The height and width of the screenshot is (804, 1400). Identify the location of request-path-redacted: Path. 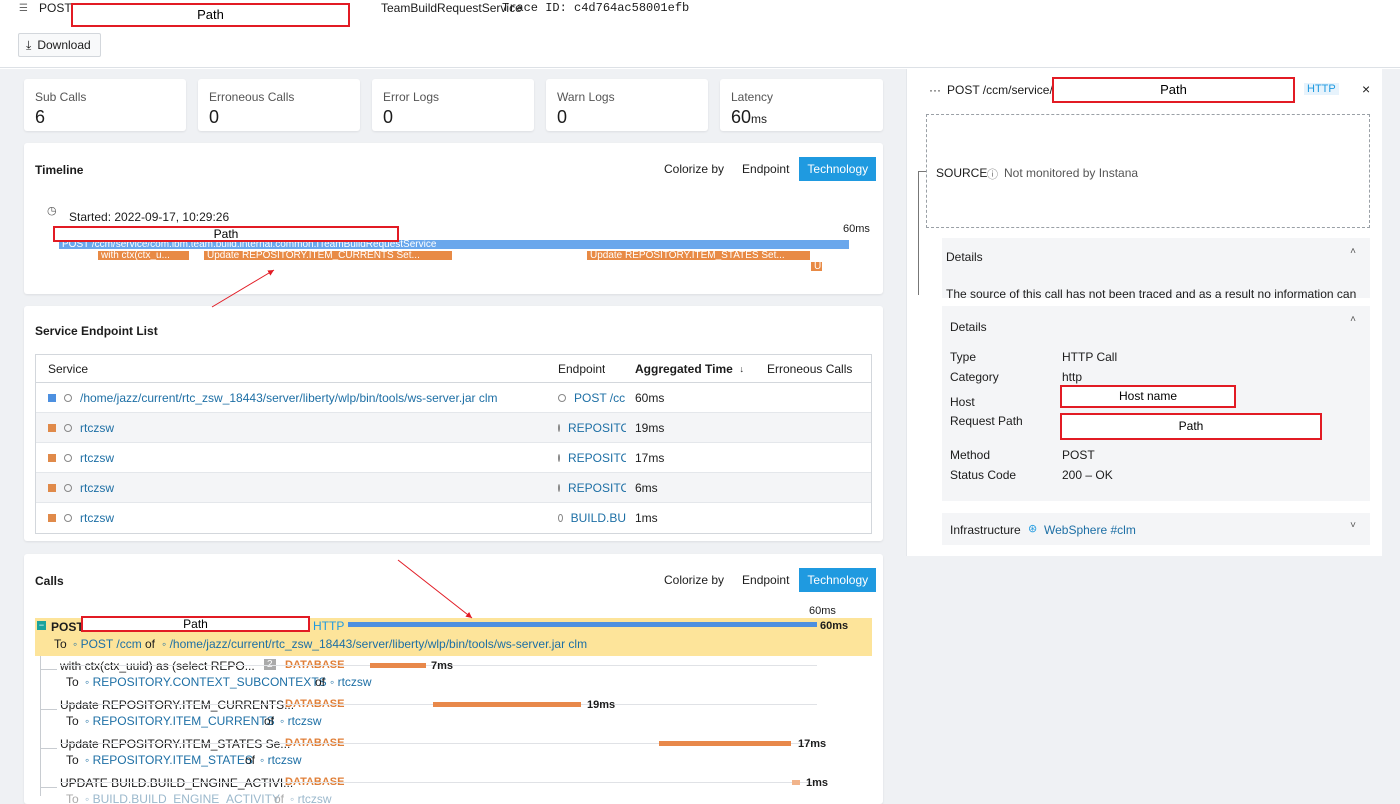
(1191, 426).